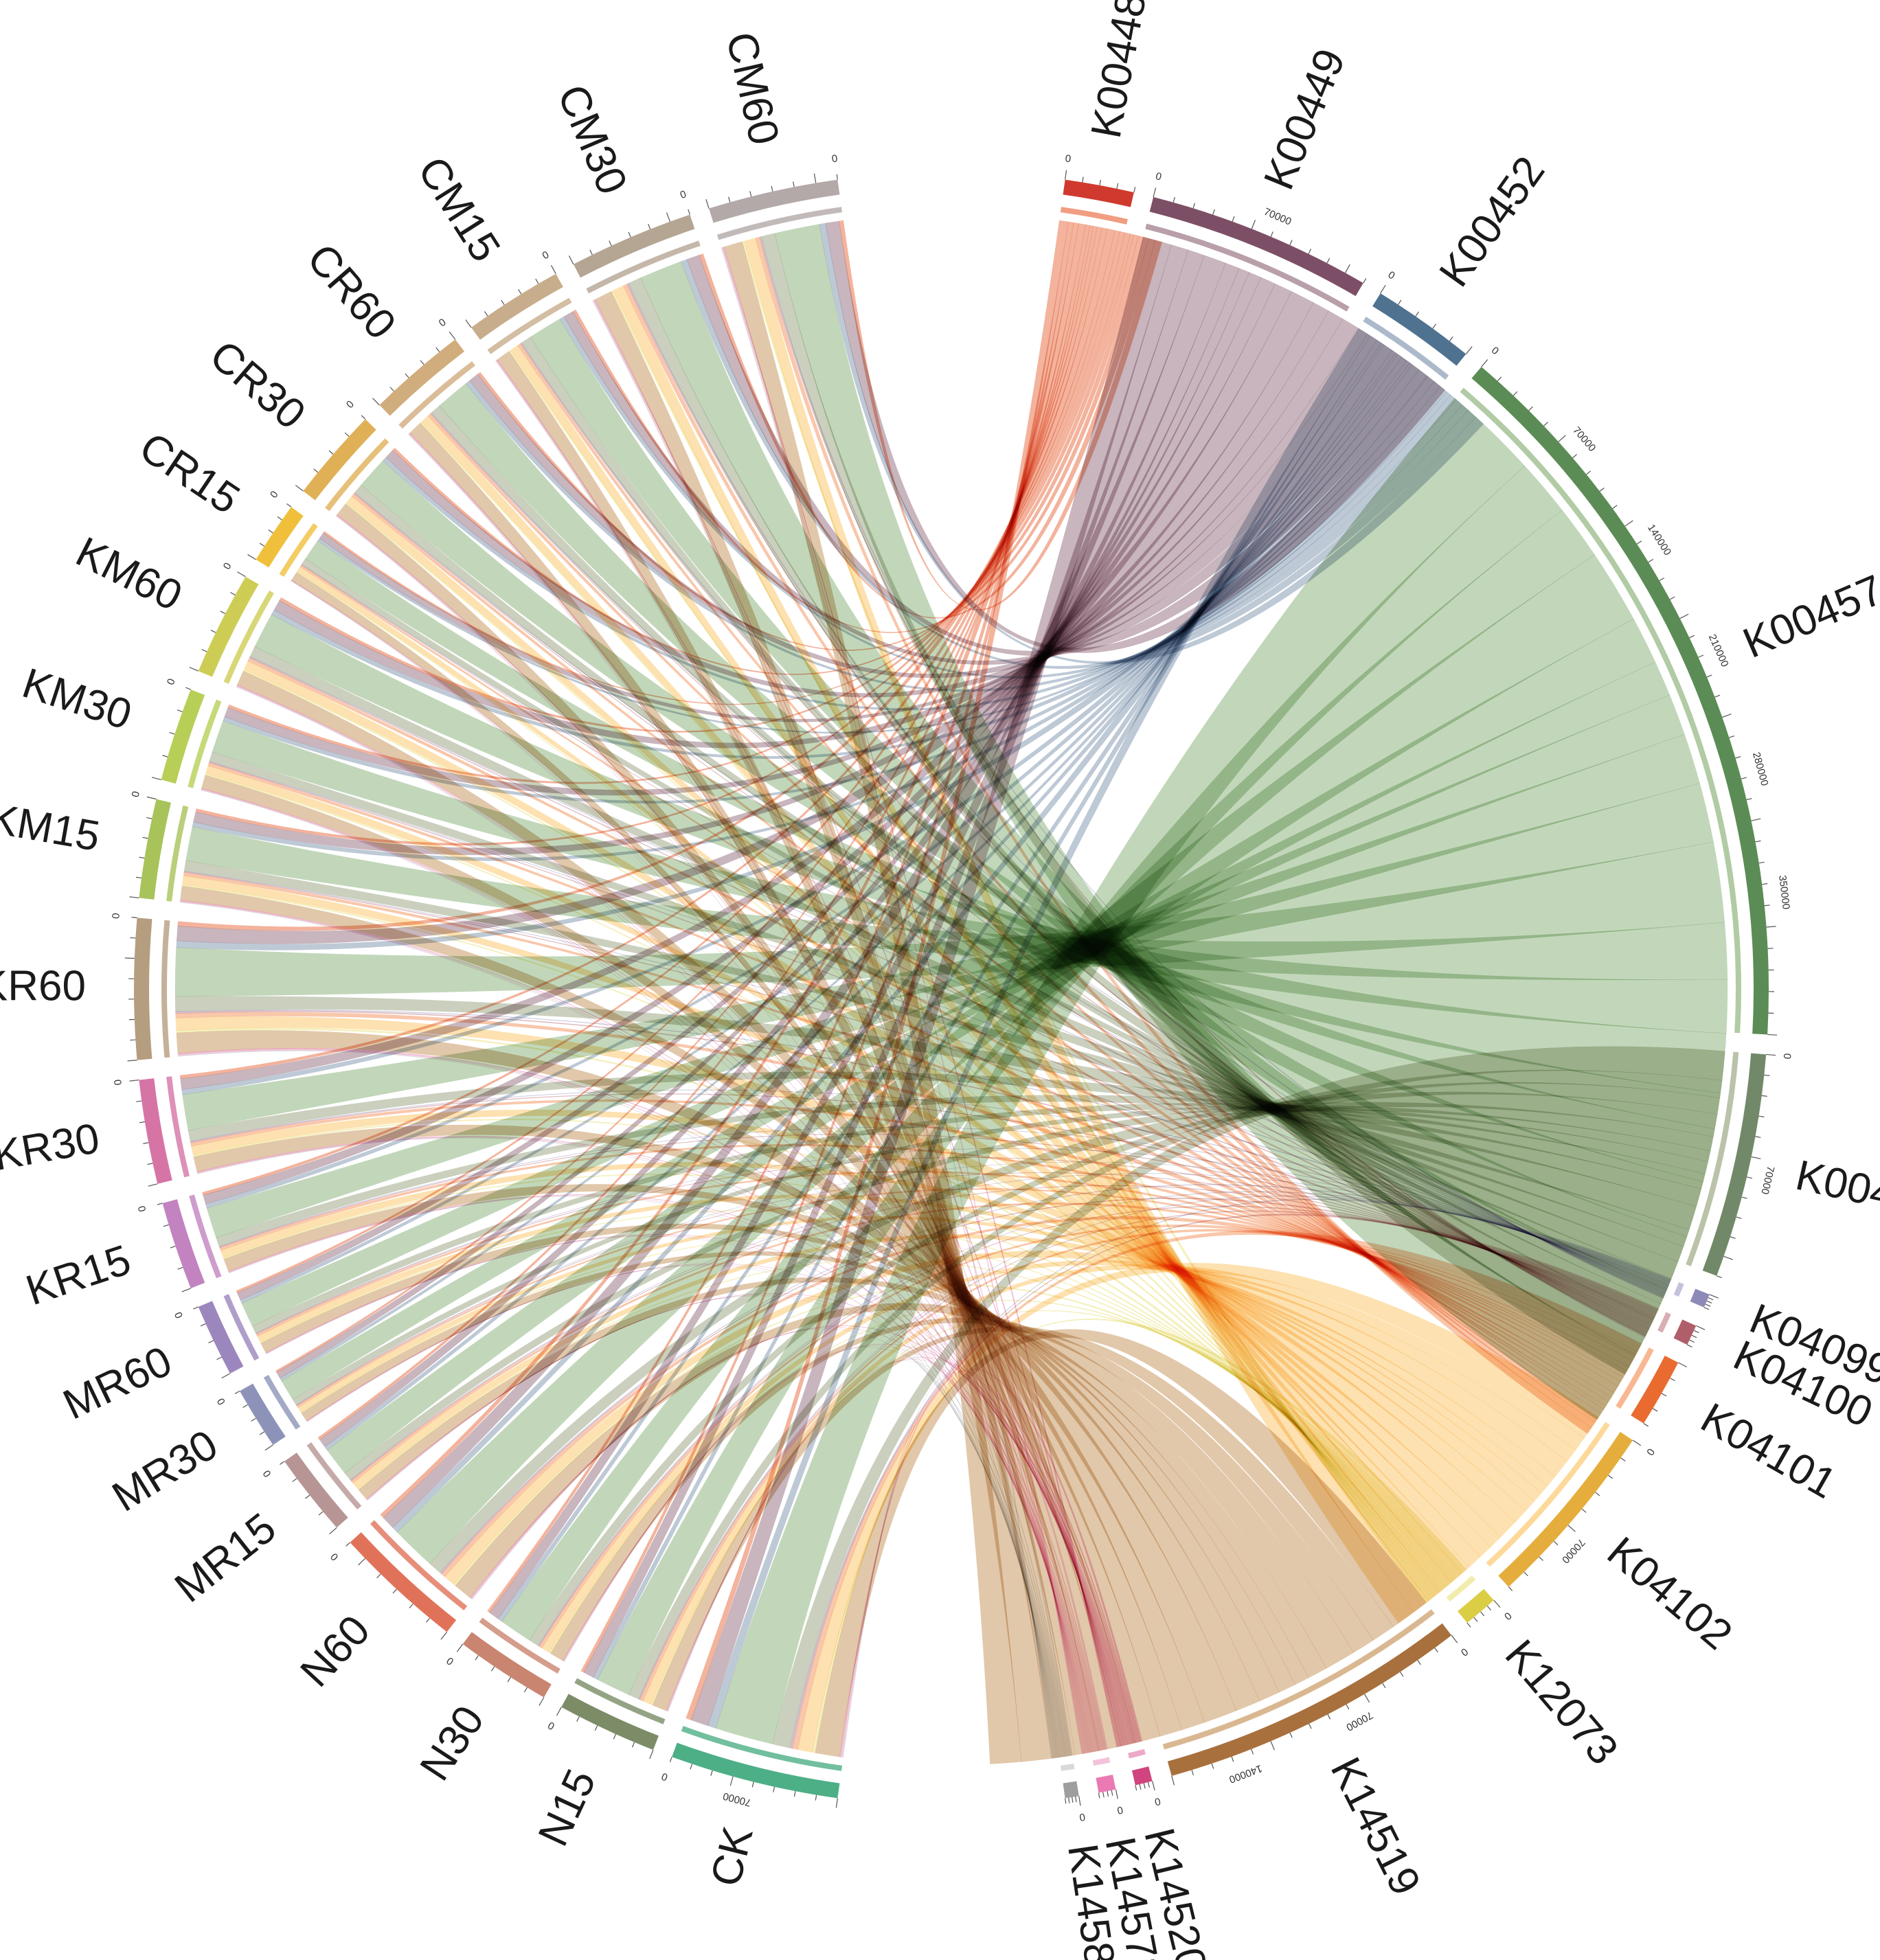  Describe the element at coordinates (507, 1665) in the screenshot. I see `source-segment-n30` at that location.